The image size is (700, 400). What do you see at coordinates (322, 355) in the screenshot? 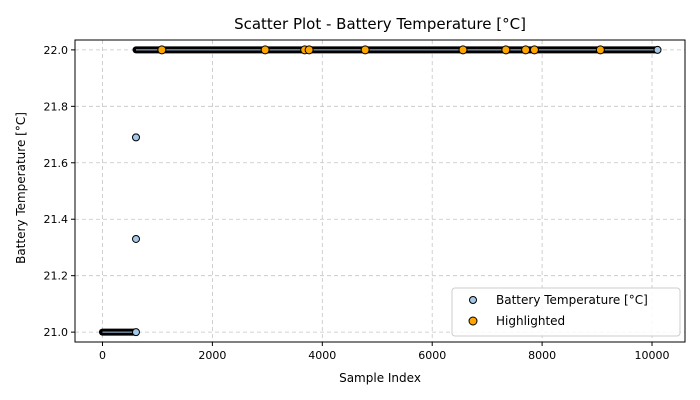
I see `x-tick-label: 4000` at bounding box center [322, 355].